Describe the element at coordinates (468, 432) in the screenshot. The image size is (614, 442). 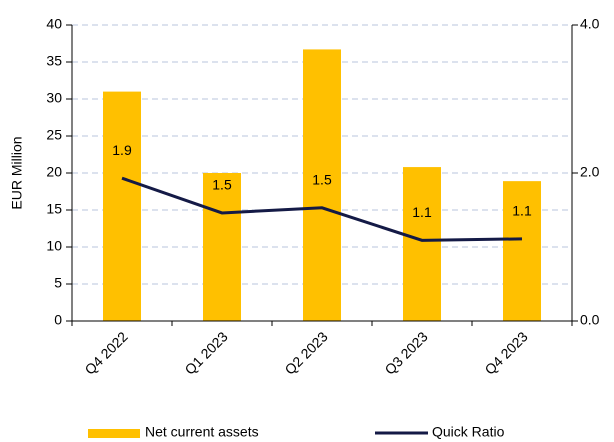
I see `legend-label: Quick Ratio` at that location.